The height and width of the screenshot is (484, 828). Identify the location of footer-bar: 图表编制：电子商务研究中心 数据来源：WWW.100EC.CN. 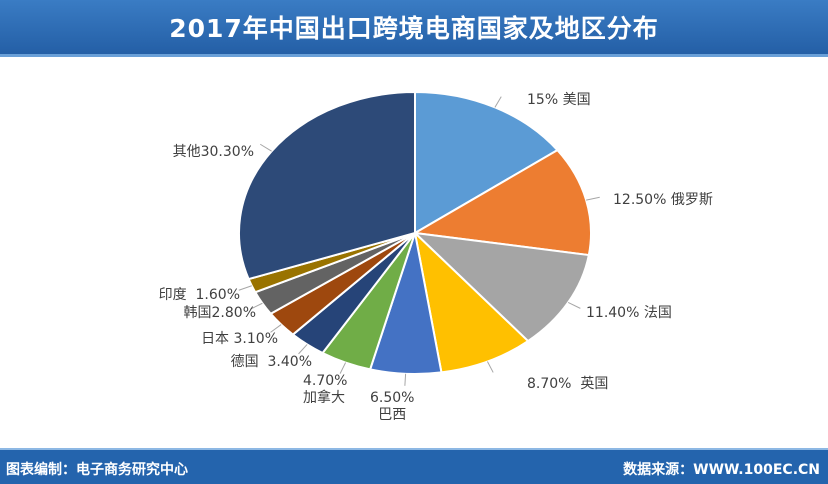
(414, 466).